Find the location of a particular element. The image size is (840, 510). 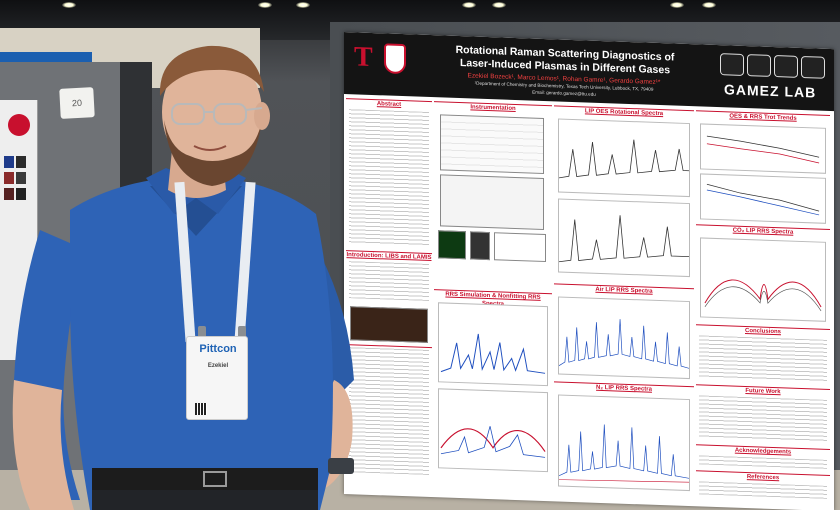

rrs-simulation-section: RRS Simulation & Nonfitting RRS Spectra is located at coordinates (493, 391).